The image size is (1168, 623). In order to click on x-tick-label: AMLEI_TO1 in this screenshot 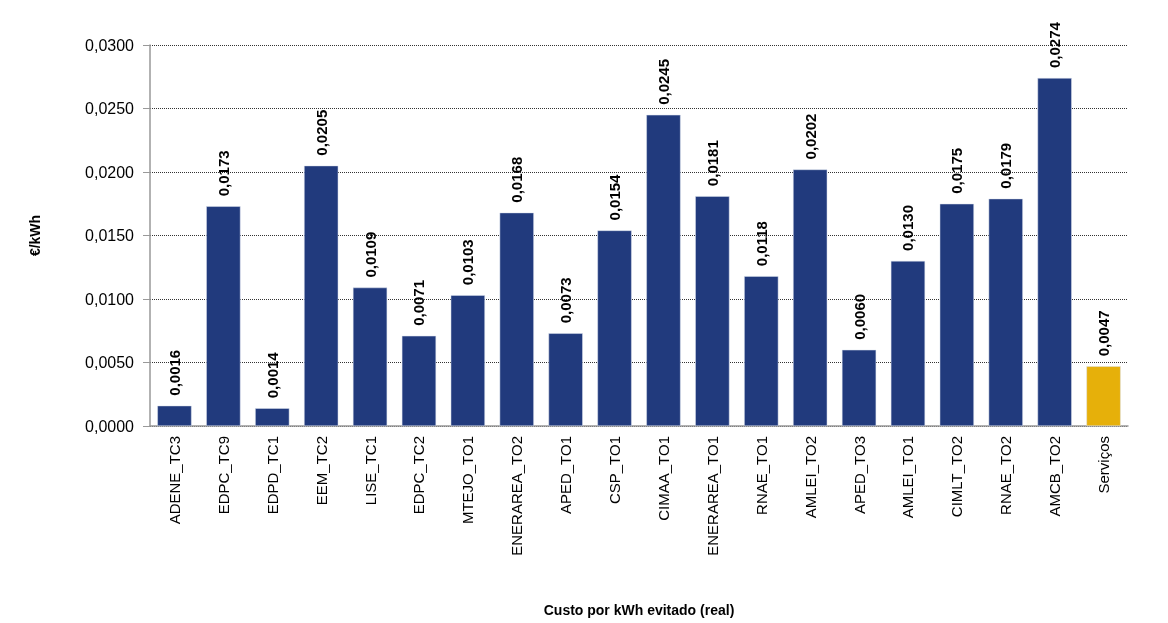, I will do `click(908, 477)`.